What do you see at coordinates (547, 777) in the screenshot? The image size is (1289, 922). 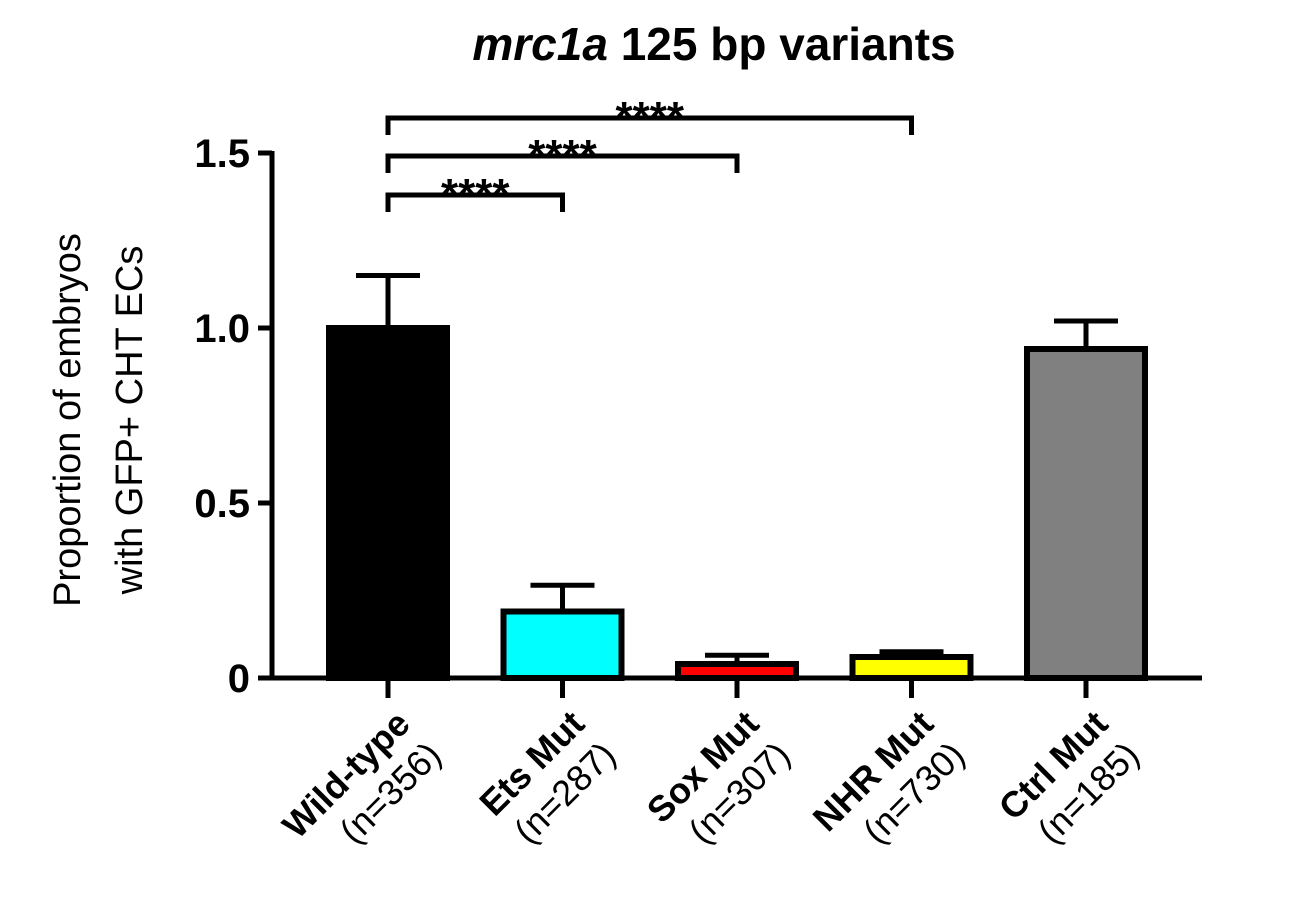 I see `x-tick-label: Ets Mut(n=287)` at bounding box center [547, 777].